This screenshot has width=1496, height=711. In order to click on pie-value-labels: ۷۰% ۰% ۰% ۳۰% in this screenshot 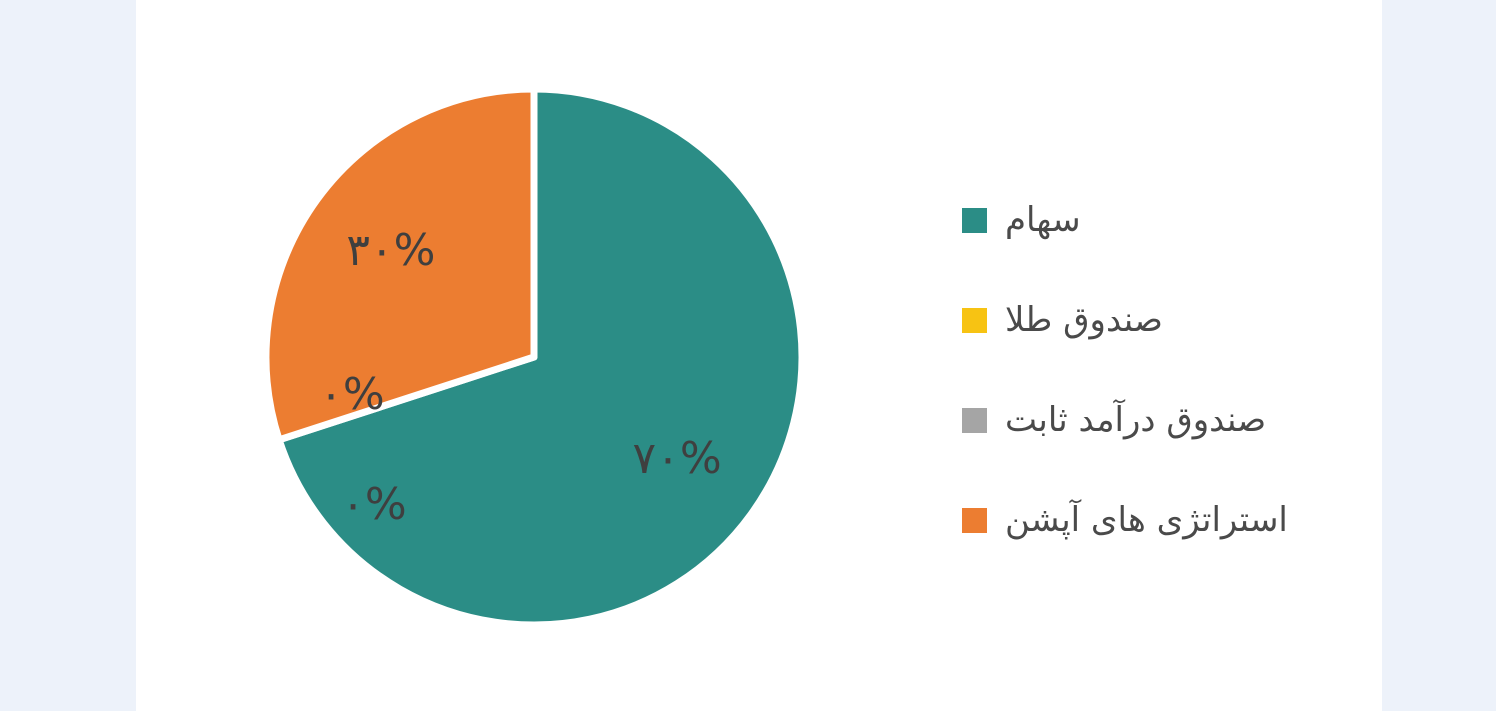, I will do `click(520, 377)`.